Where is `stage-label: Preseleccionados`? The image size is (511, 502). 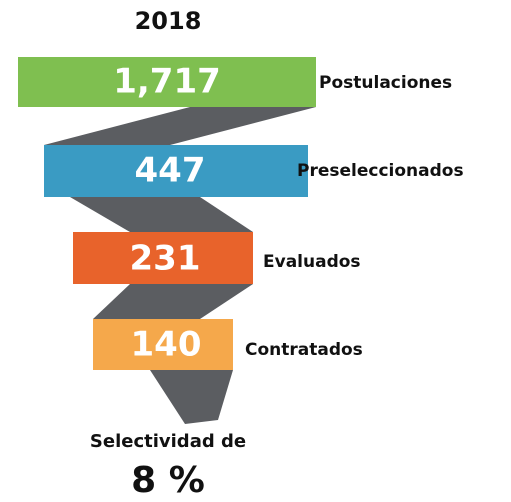 stage-label: Preseleccionados is located at coordinates (380, 171).